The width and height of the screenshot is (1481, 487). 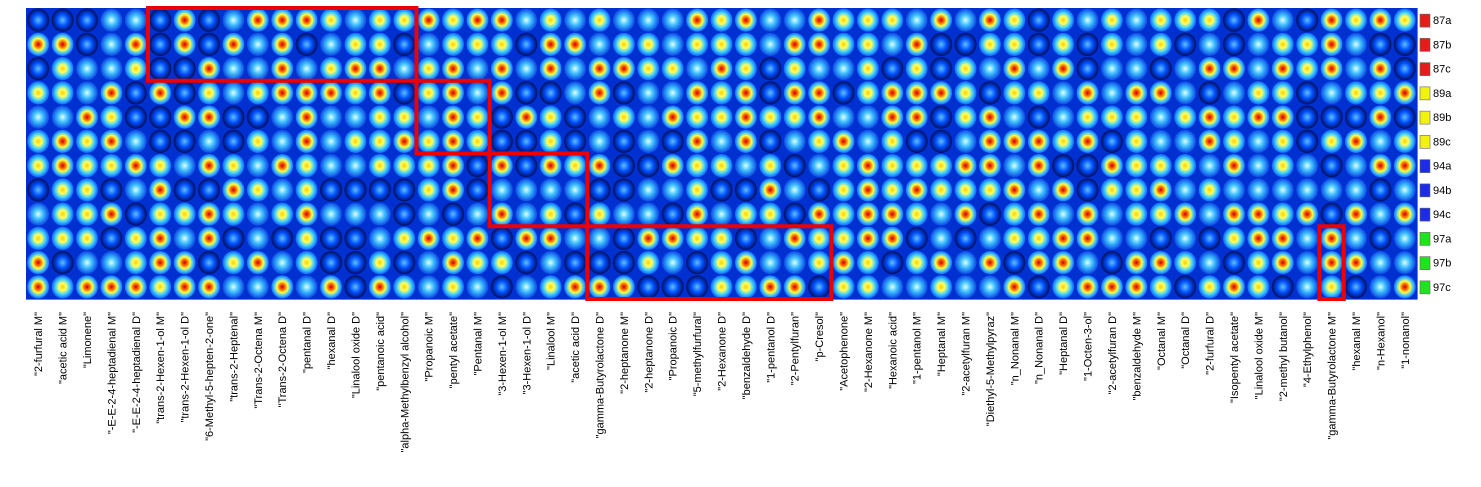 I want to click on column-label: "Linalool oxide D", so click(x=356, y=355).